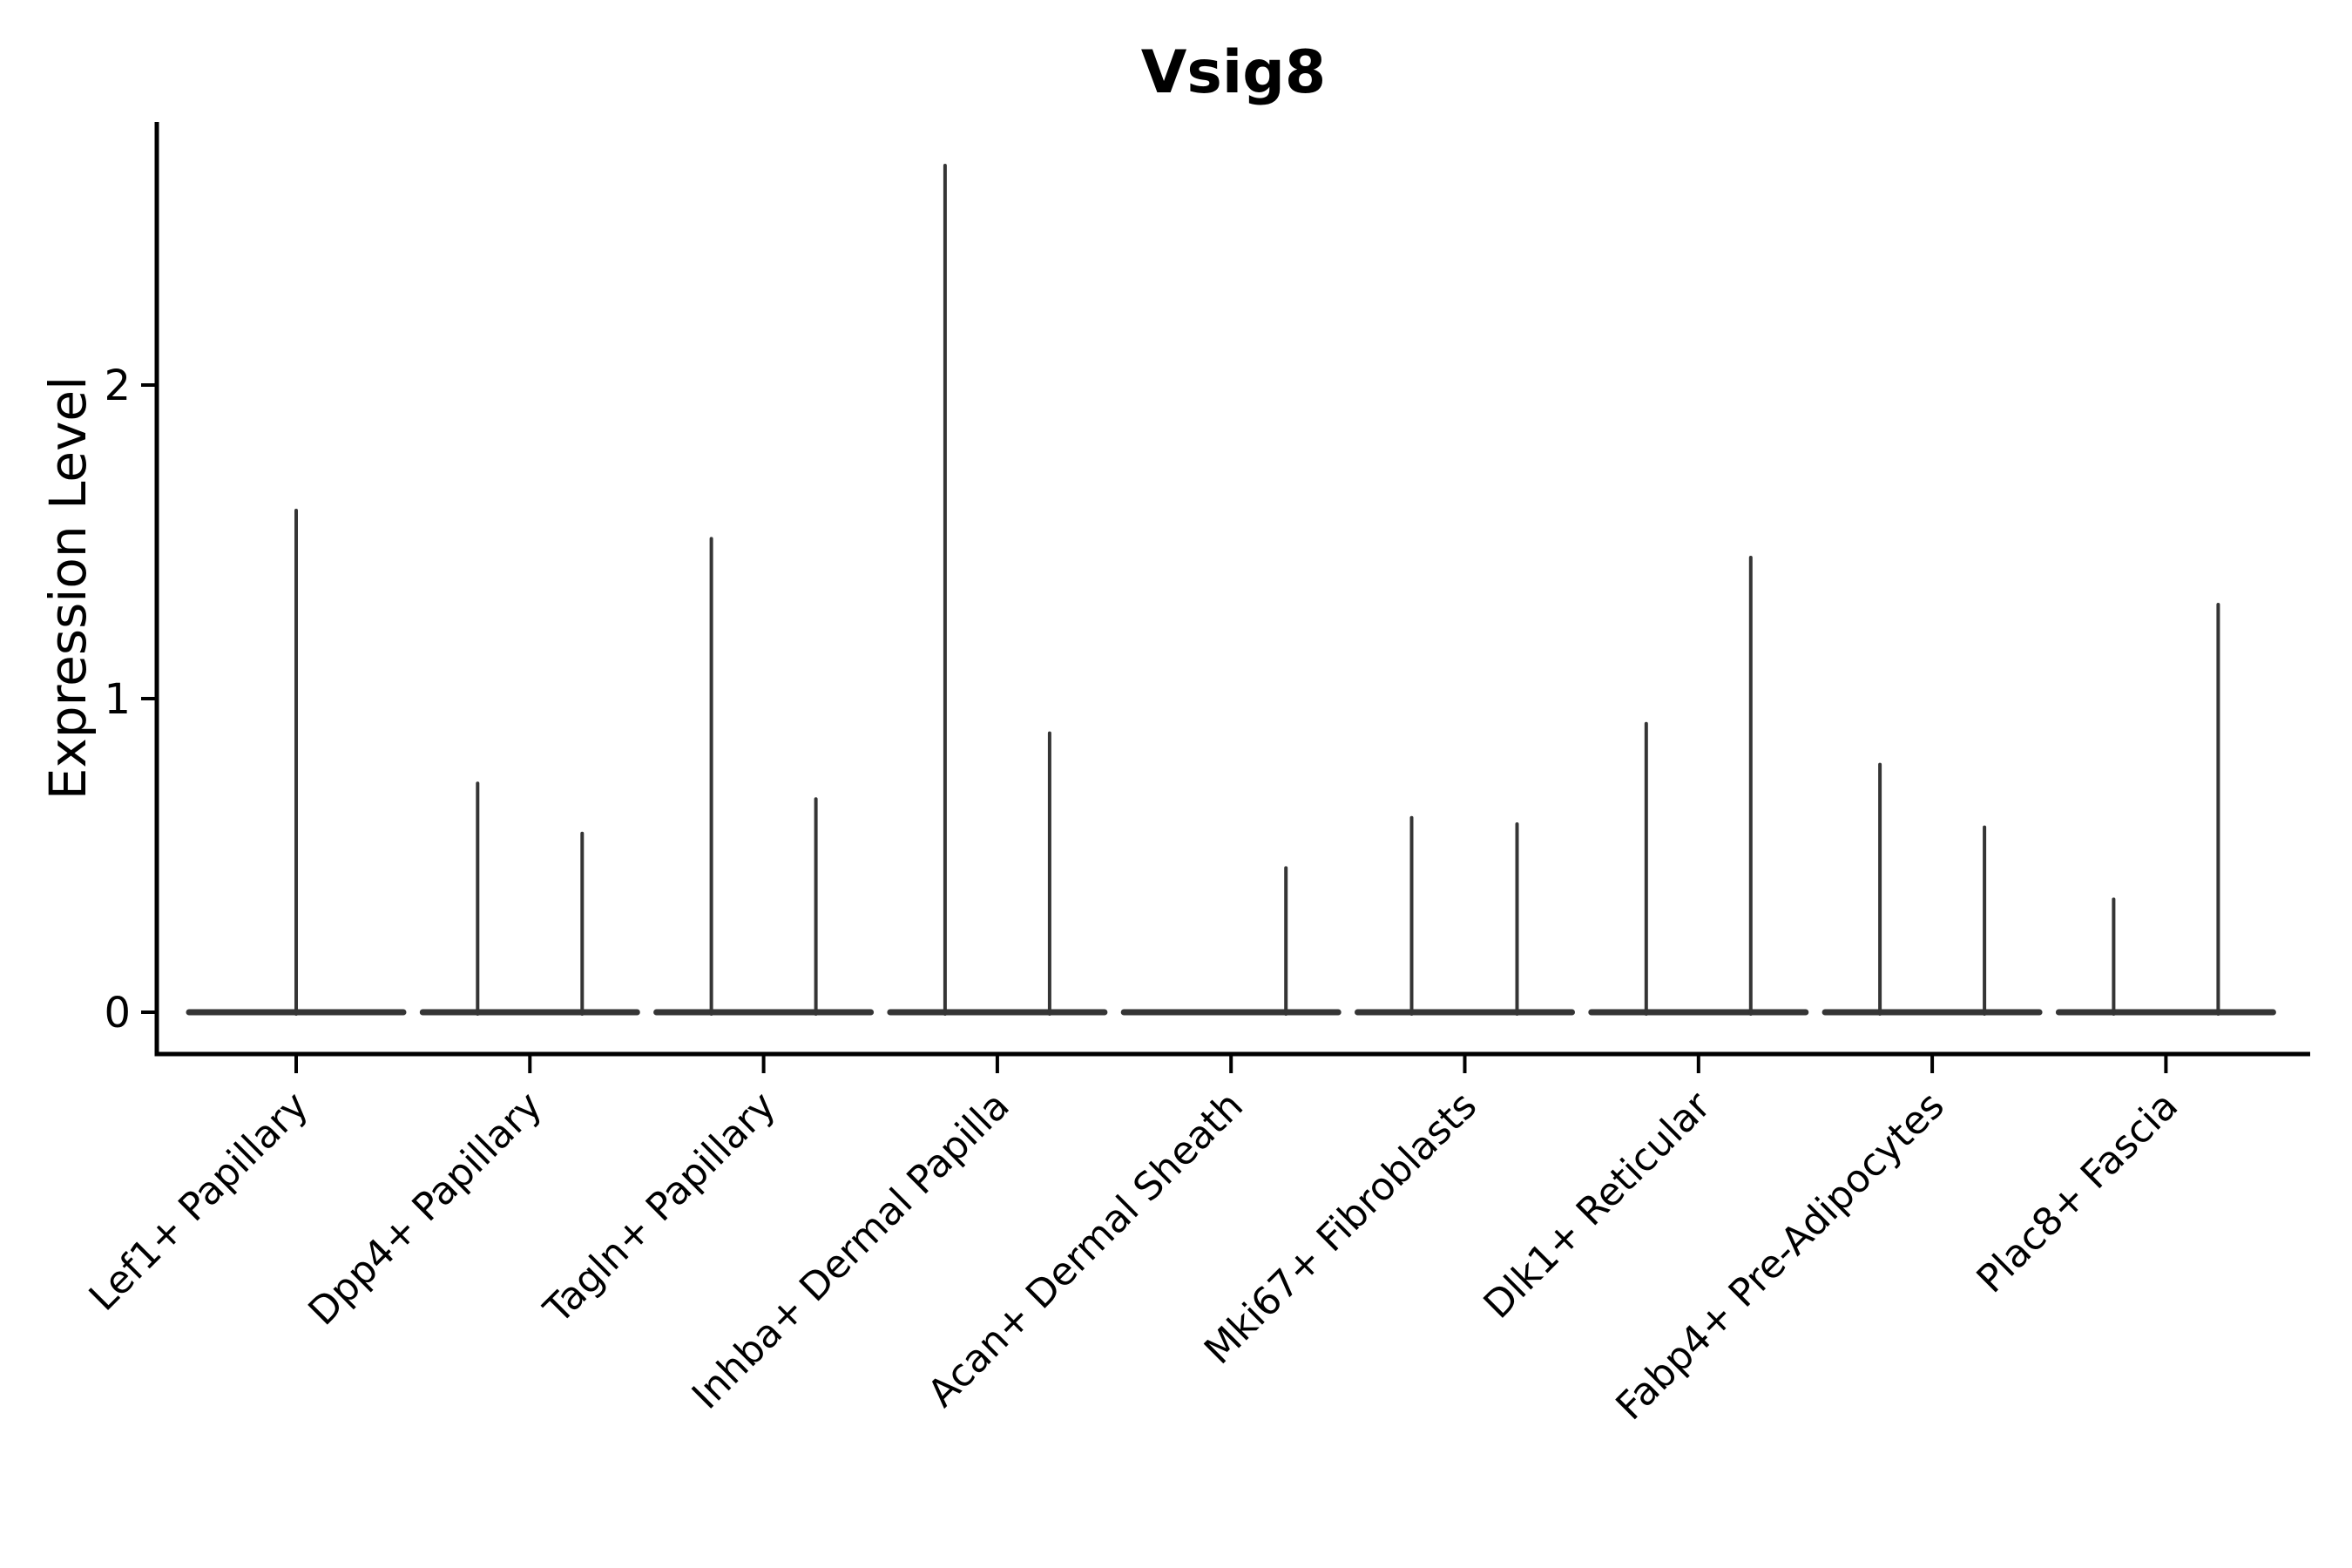  What do you see at coordinates (118, 386) in the screenshot?
I see `y-tick-label: 2` at bounding box center [118, 386].